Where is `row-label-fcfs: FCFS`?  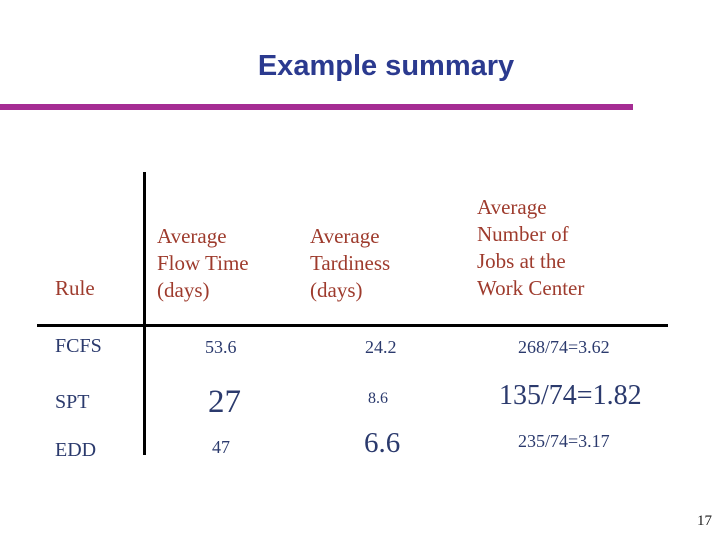 row-label-fcfs: FCFS is located at coordinates (78, 346).